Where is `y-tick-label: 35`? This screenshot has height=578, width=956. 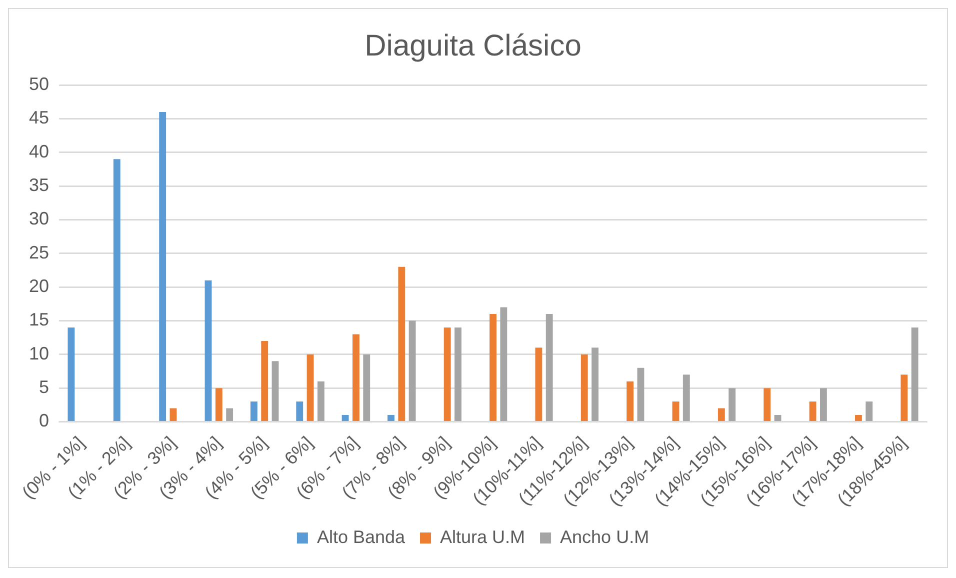
y-tick-label: 35 is located at coordinates (39, 185).